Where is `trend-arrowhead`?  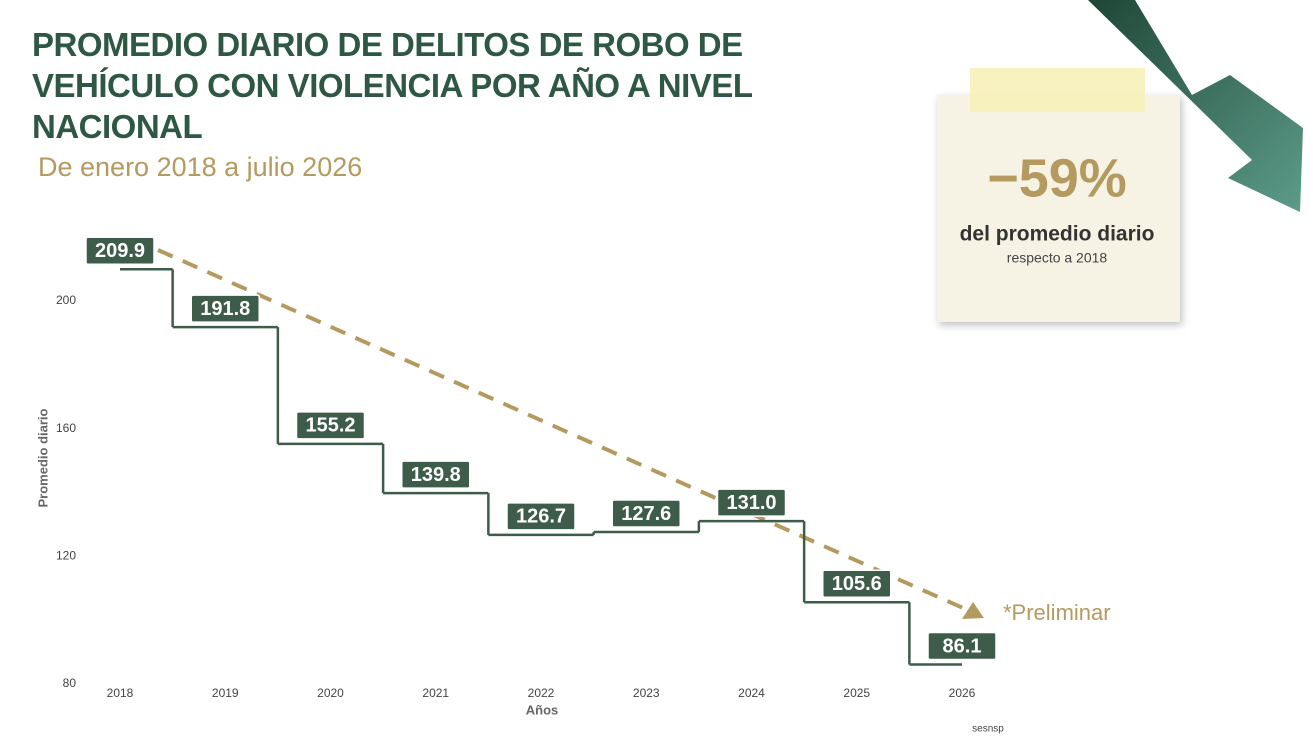
trend-arrowhead is located at coordinates (973, 610).